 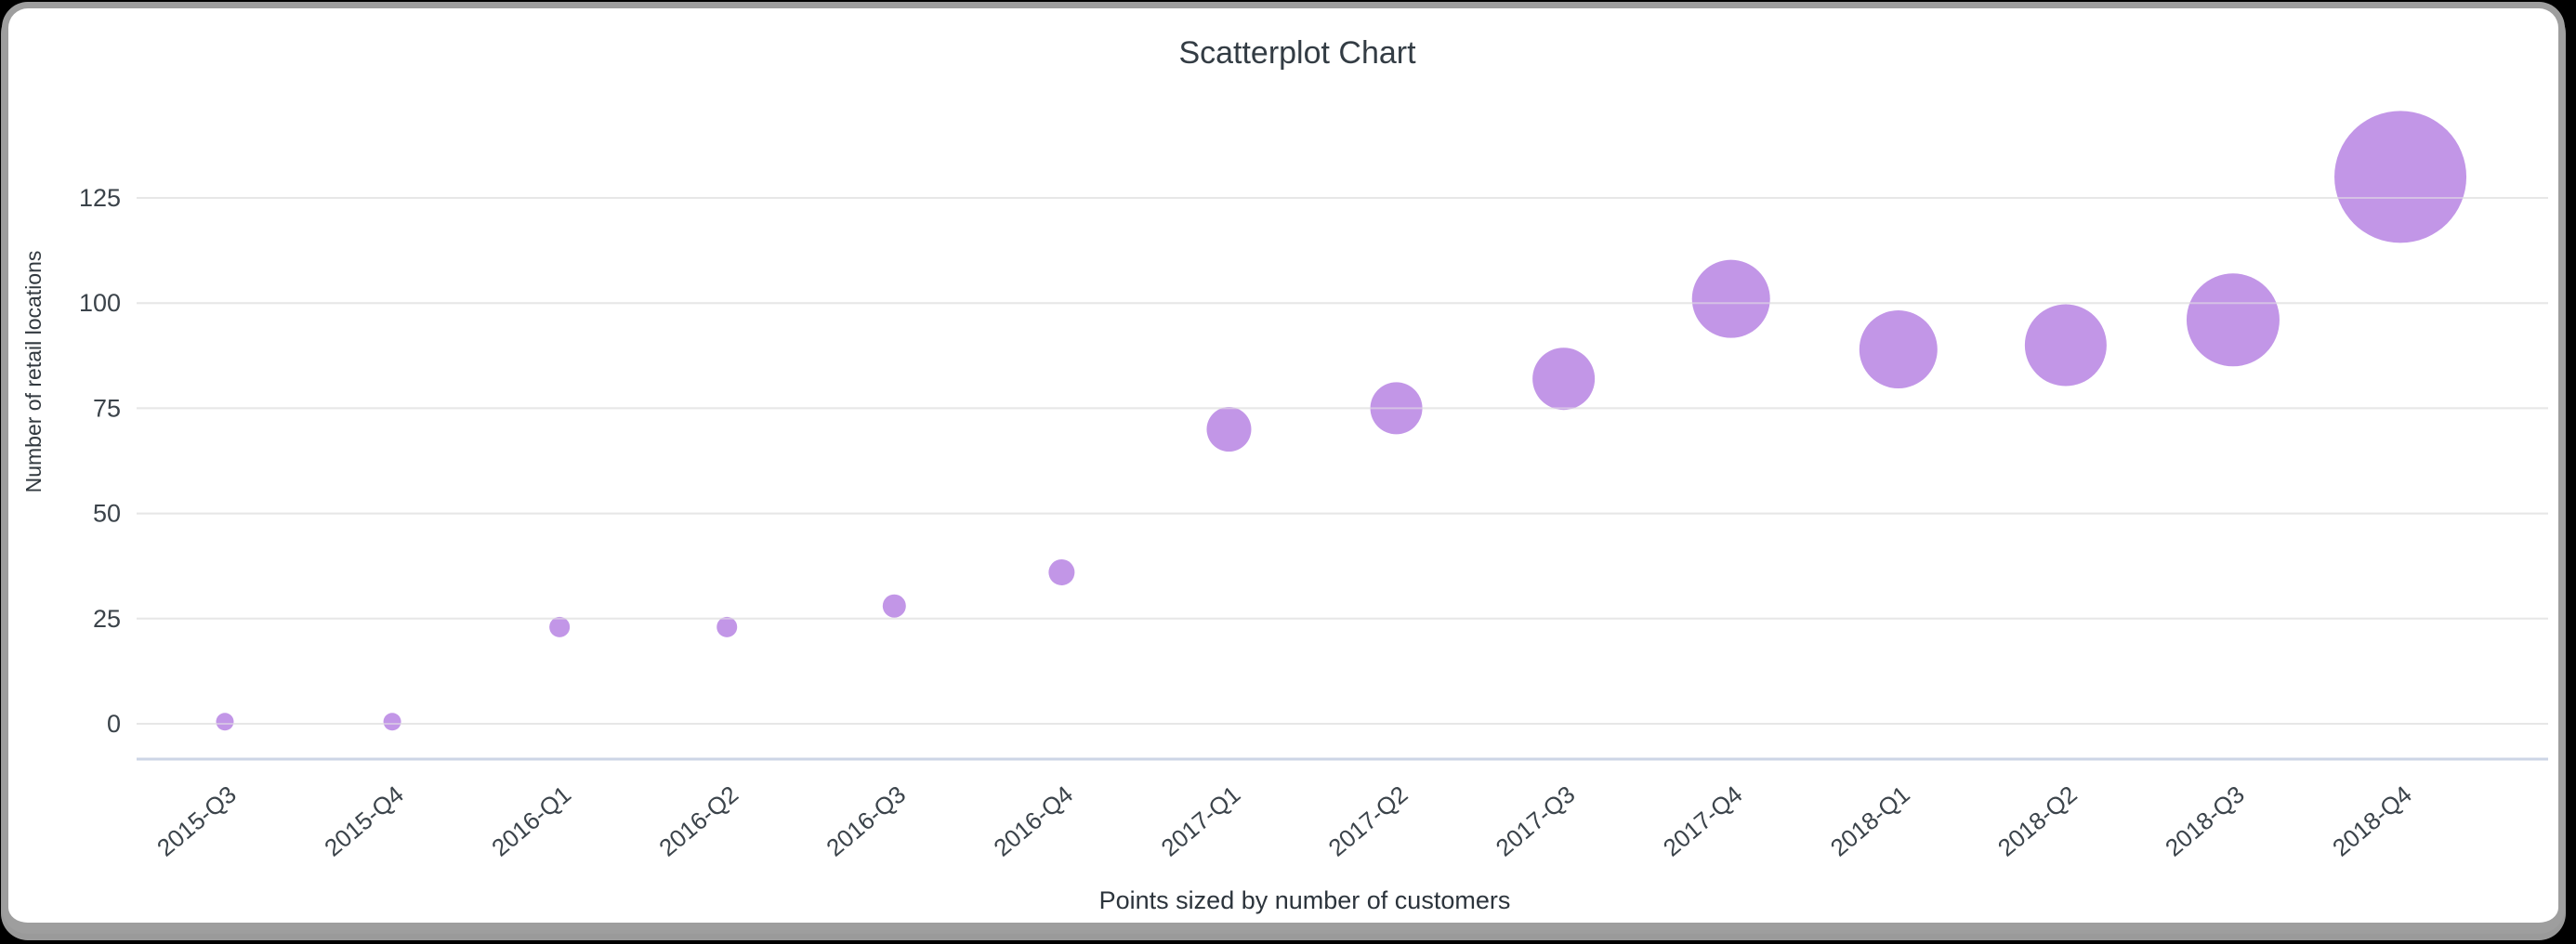 I want to click on y-tick-label: 25, so click(x=107, y=619).